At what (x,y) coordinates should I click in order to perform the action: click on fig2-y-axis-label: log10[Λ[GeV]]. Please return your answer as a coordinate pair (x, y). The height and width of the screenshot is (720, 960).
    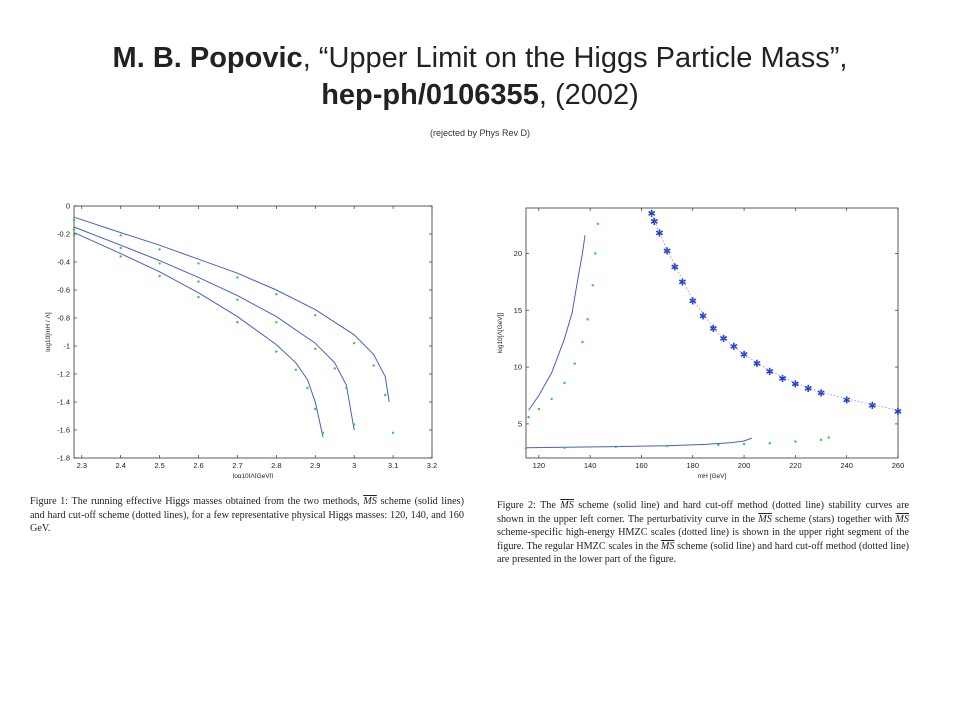
    Looking at the image, I should click on (500, 333).